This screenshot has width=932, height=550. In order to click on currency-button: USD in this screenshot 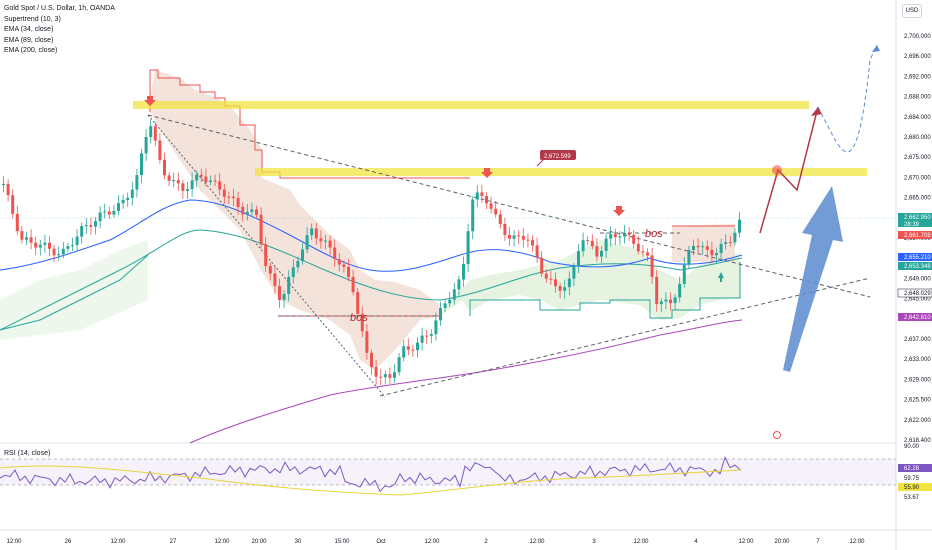, I will do `click(912, 11)`.